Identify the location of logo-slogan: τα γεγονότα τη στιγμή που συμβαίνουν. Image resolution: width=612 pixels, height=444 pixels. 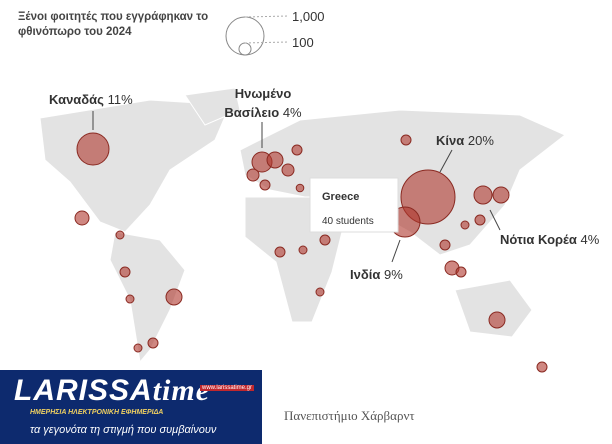
(123, 430).